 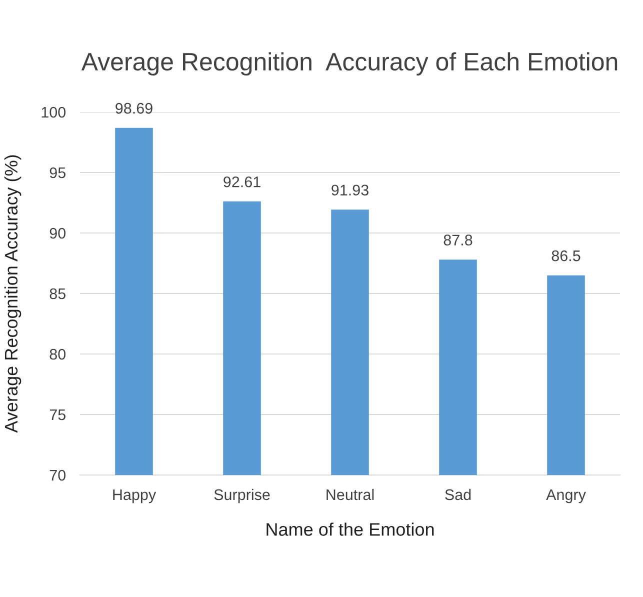 What do you see at coordinates (349, 64) in the screenshot?
I see `chart-title: Average Recognition Accuracy of Each Emotion` at bounding box center [349, 64].